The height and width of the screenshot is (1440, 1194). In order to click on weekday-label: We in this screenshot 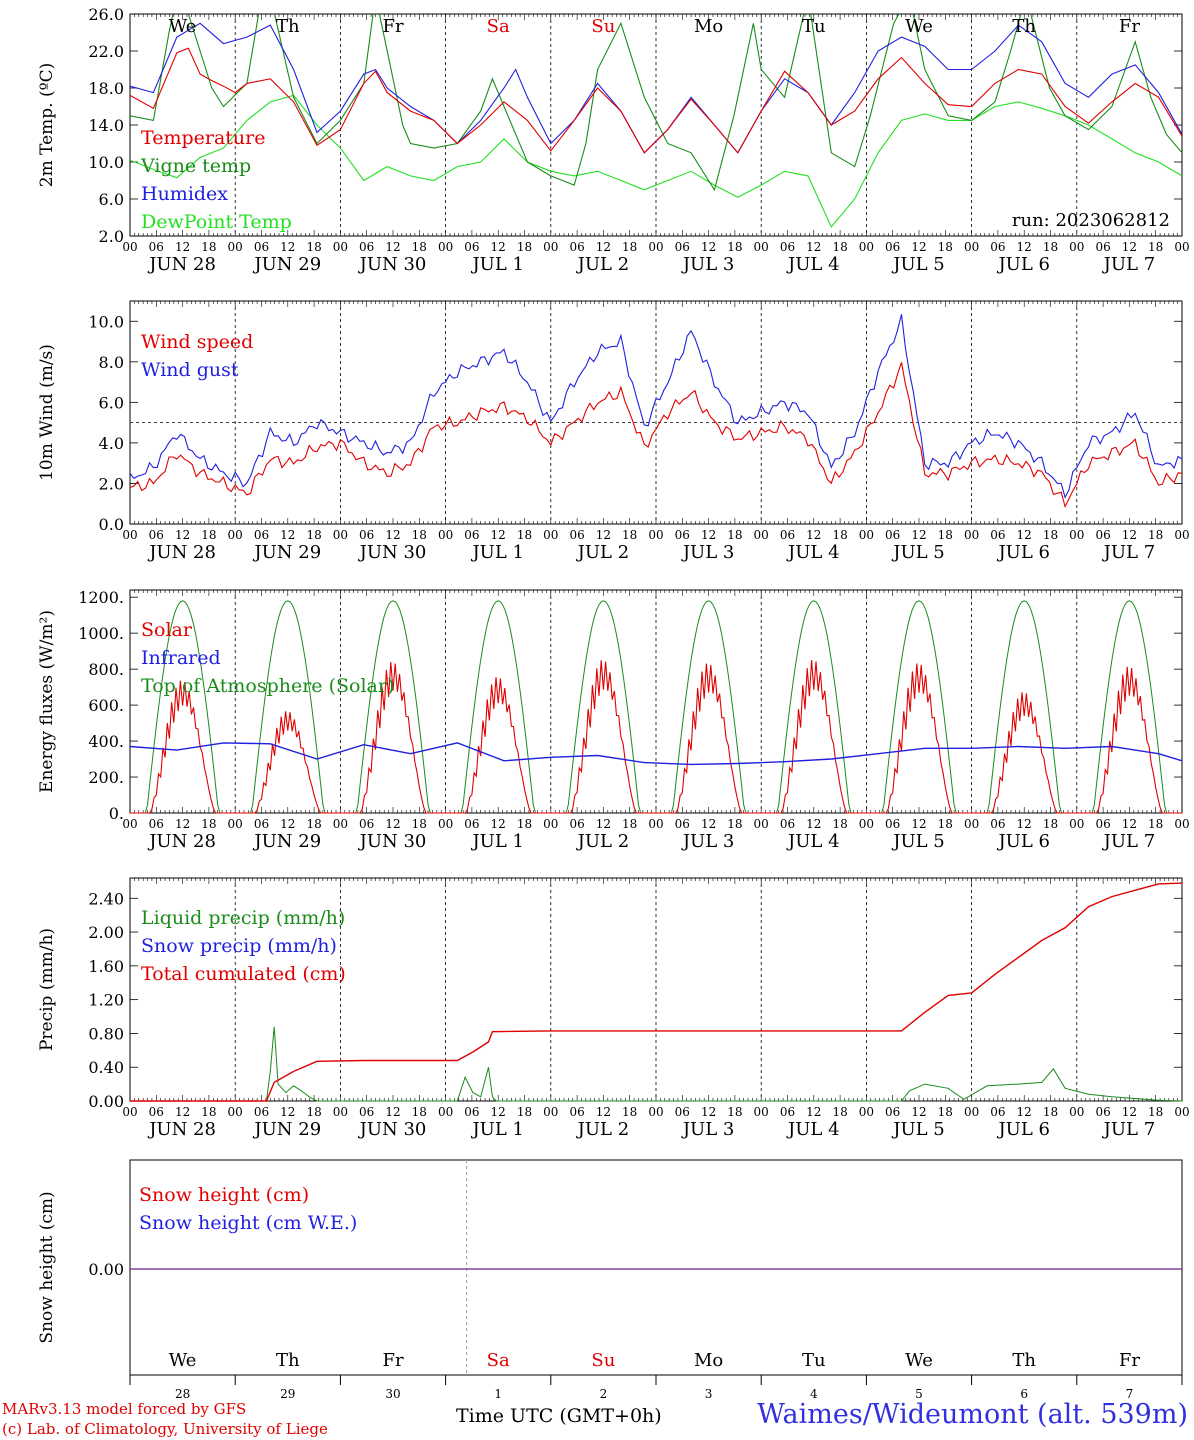, I will do `click(919, 26)`.